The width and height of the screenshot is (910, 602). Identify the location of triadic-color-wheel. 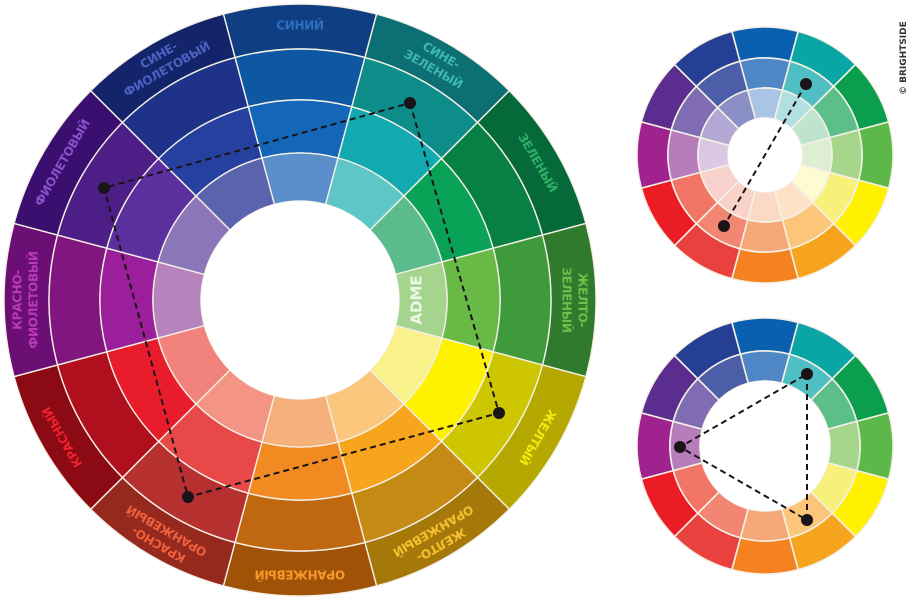
(765, 446).